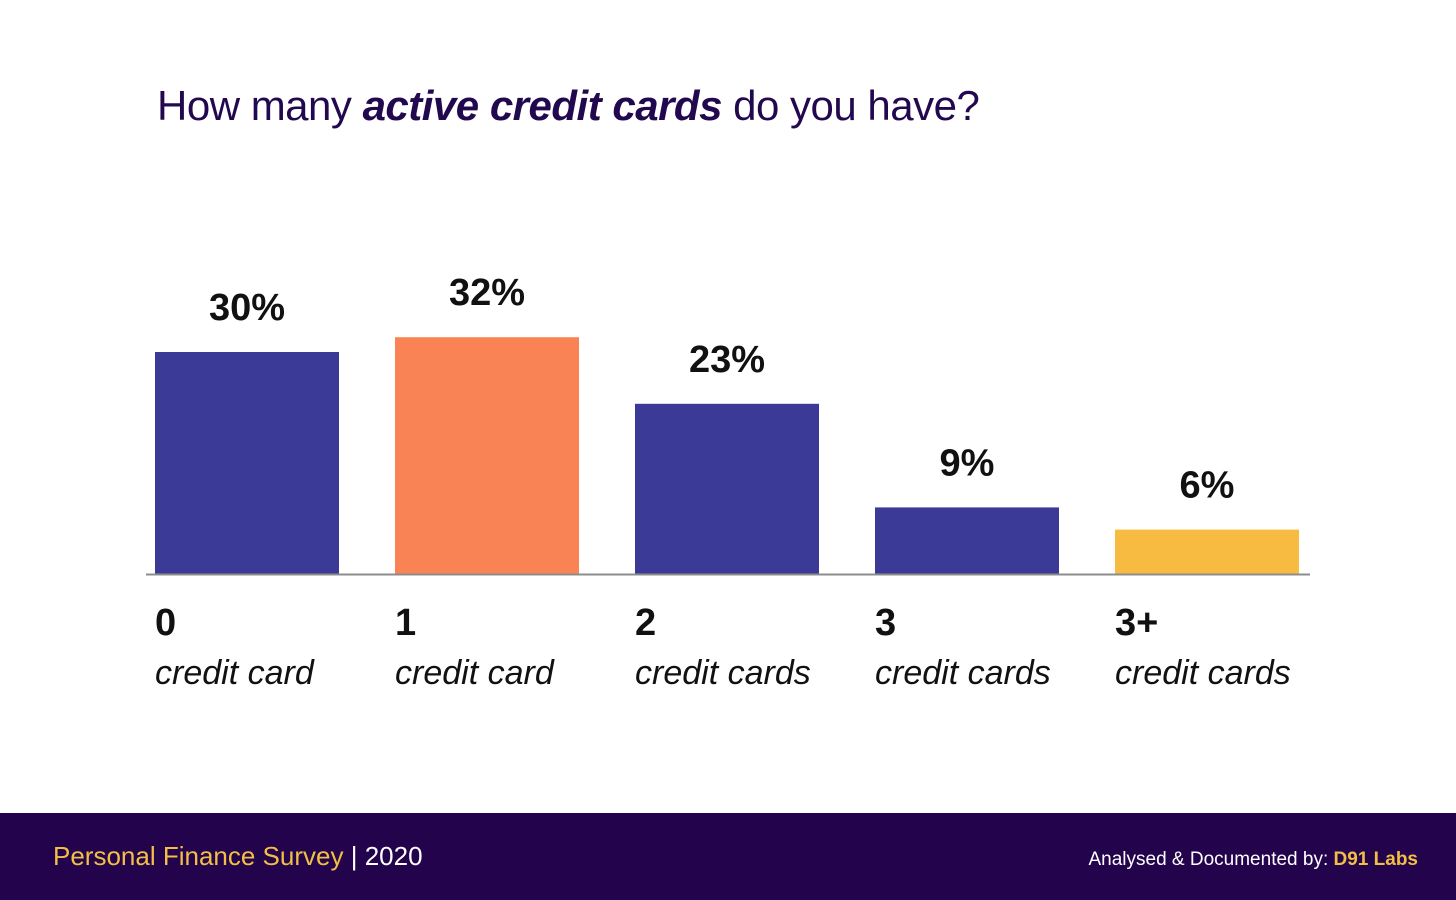 The width and height of the screenshot is (1456, 900). Describe the element at coordinates (406, 623) in the screenshot. I see `category-number-1: 1` at that location.